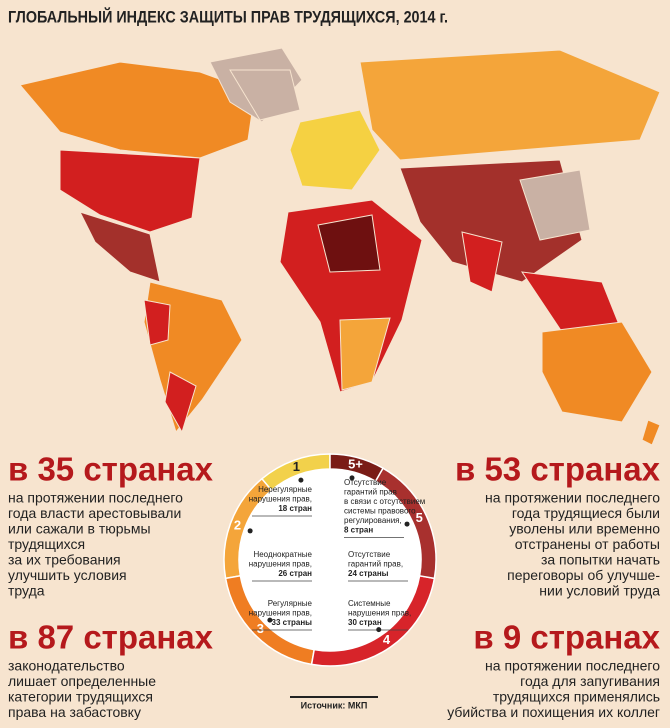  I want to click on fact-text: категории трудящихся, so click(80, 697).